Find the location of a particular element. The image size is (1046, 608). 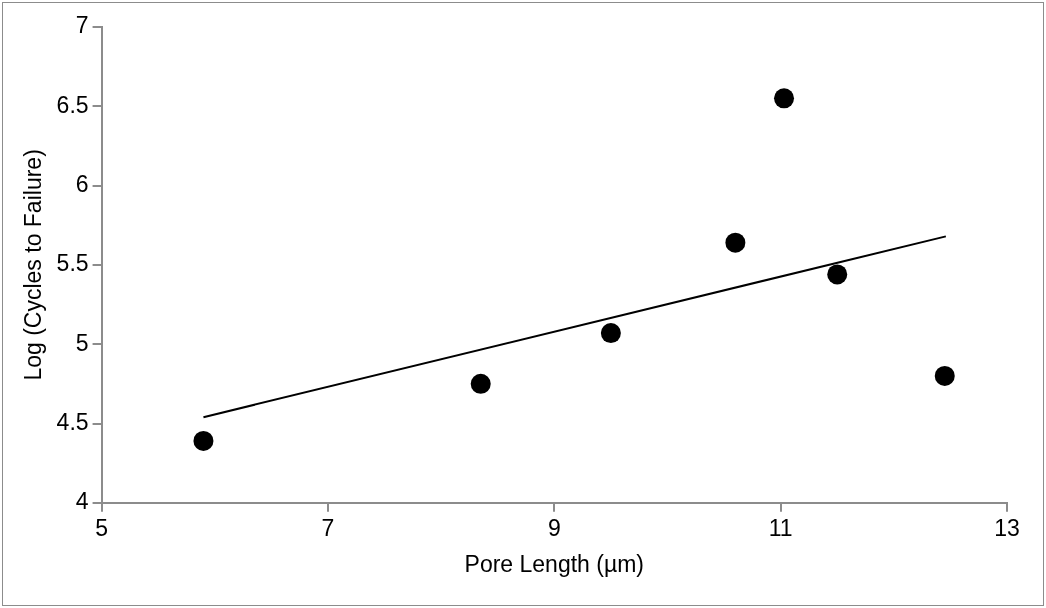

y-tick-label: 6.5 is located at coordinates (72, 104).